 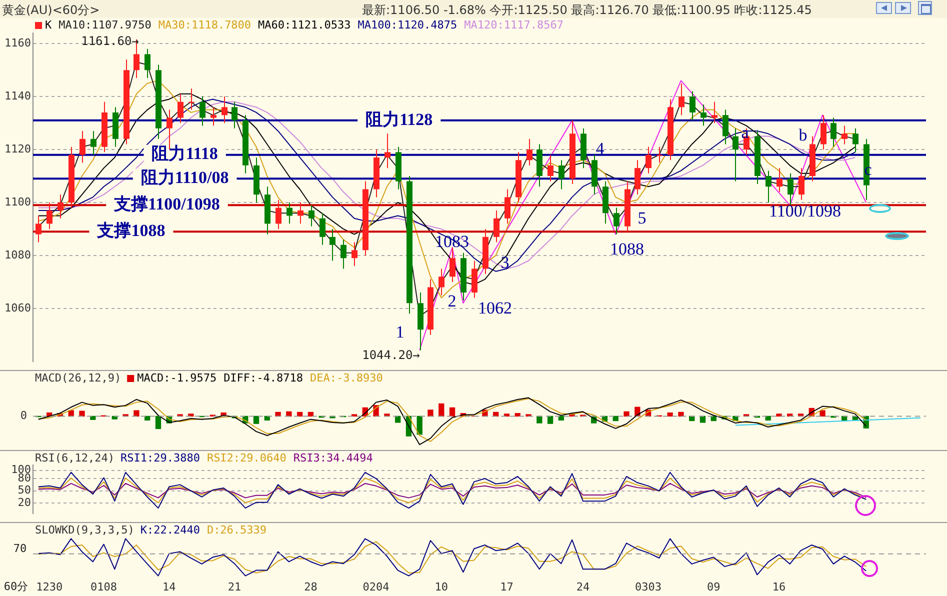 I want to click on x-tick-label: 0108, so click(x=104, y=587).